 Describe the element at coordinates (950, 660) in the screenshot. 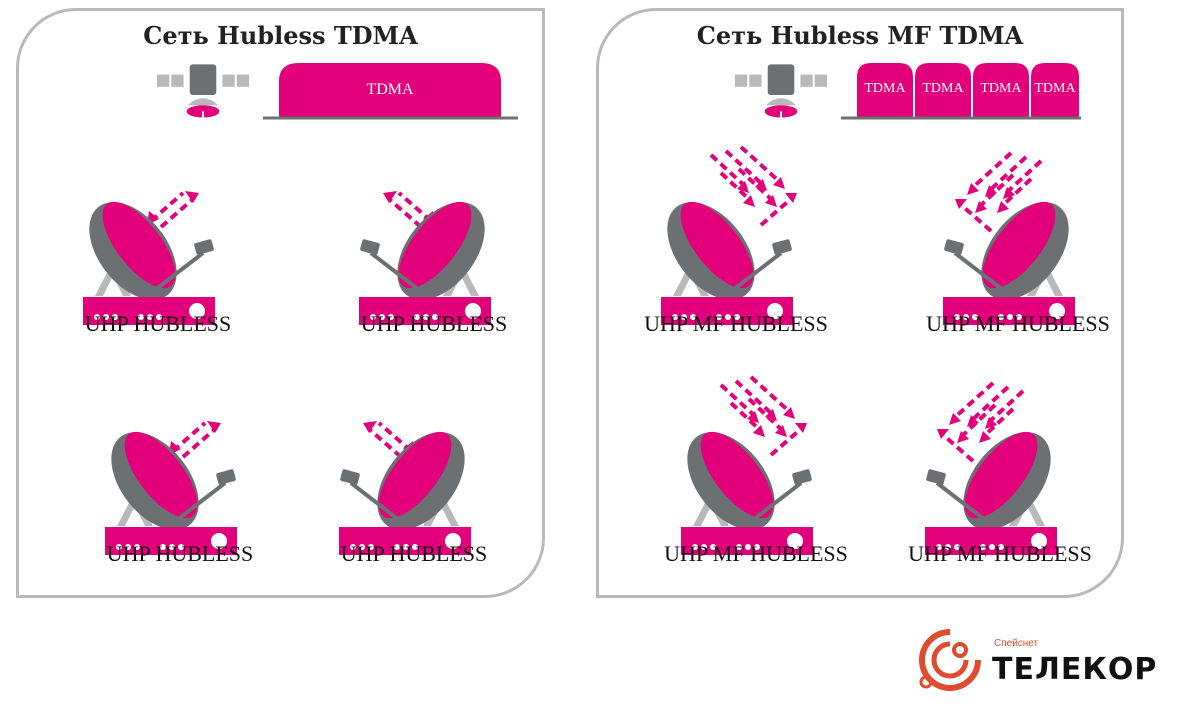

I see `logo-mark-icon` at that location.